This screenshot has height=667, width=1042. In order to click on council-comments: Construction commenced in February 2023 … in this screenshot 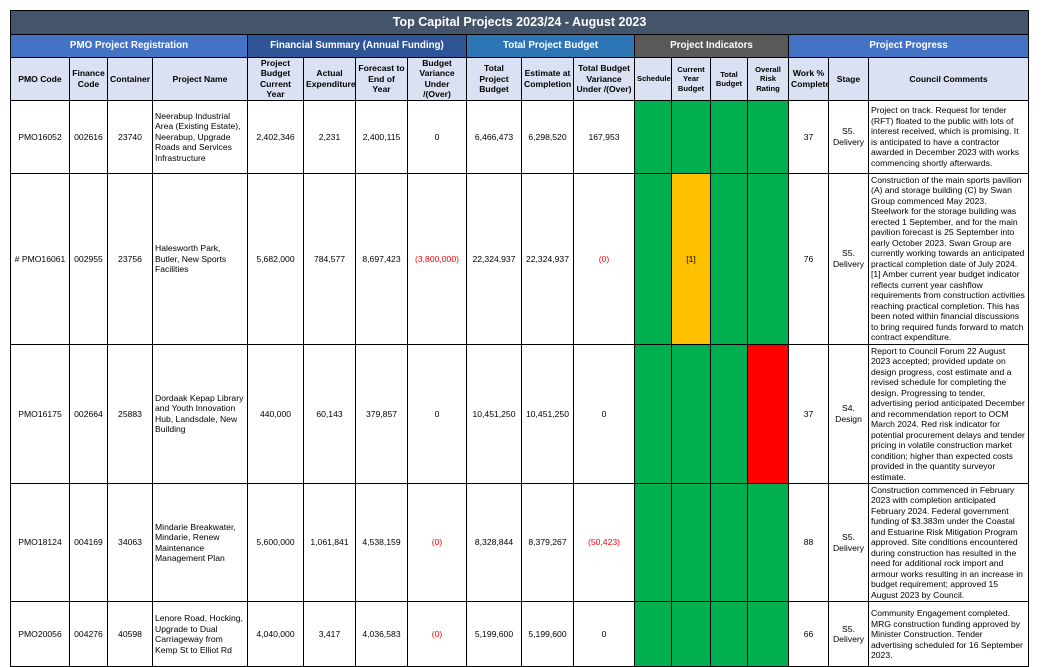, I will do `click(948, 542)`.